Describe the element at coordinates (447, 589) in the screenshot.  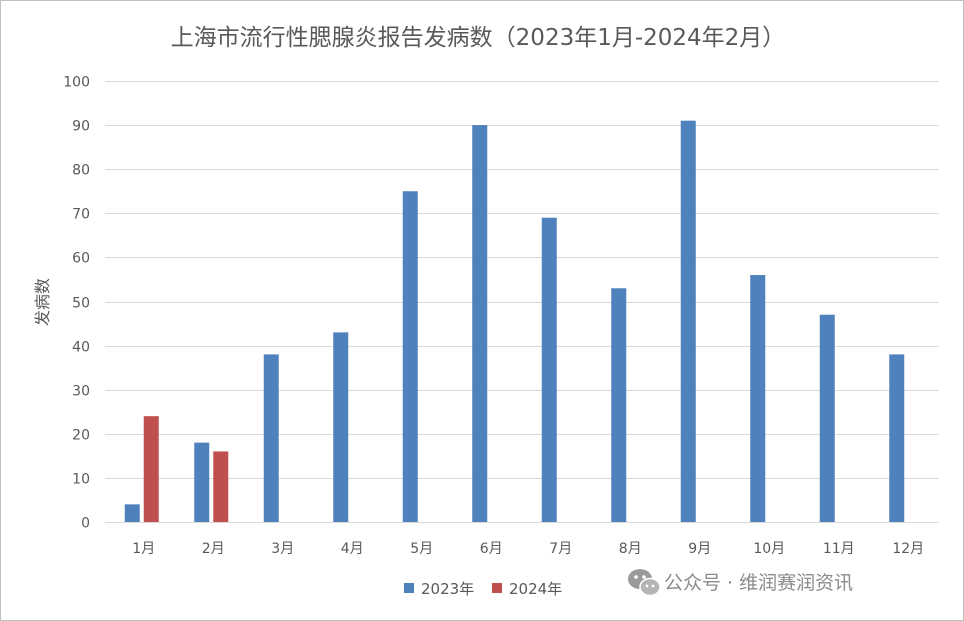
I see `legend-label: 2023年` at that location.